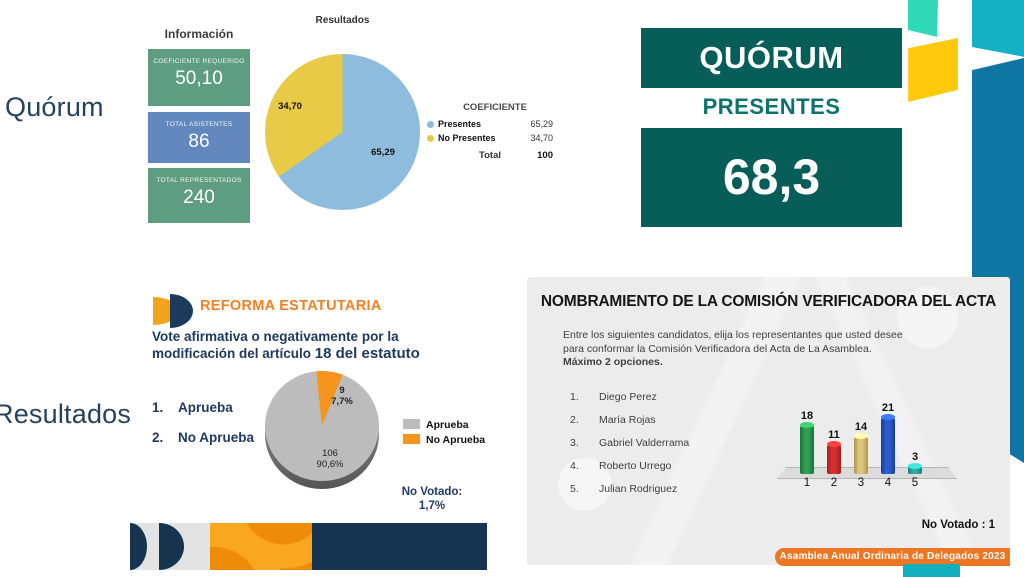  Describe the element at coordinates (199, 61) in the screenshot. I see `info-card-label: COEFICIENTE REQUERIDO` at that location.